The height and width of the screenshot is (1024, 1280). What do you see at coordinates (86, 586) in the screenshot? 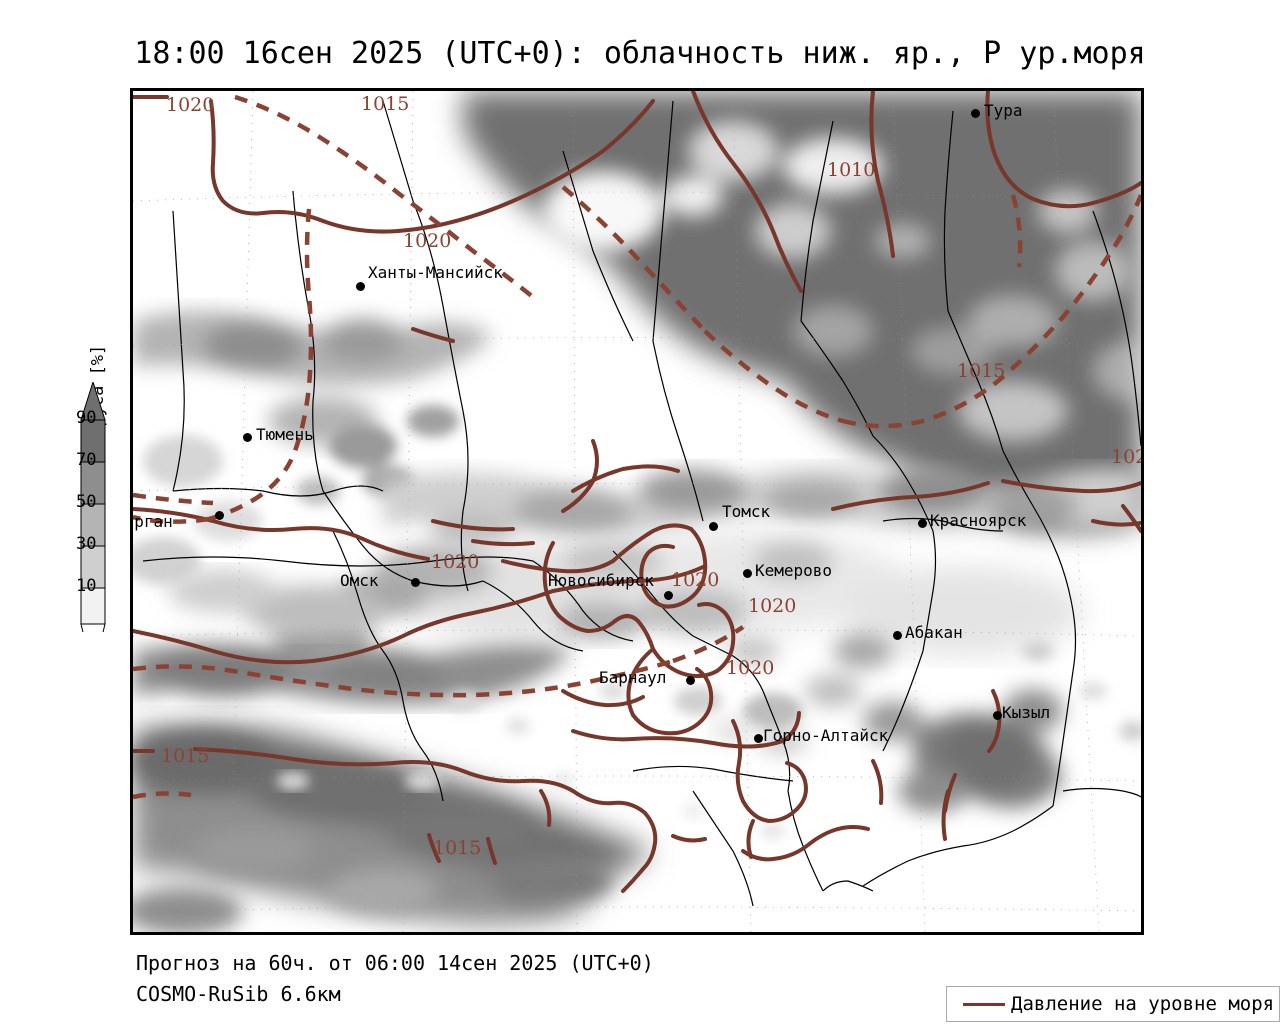
I see `colorbar-tick-10: 10` at bounding box center [86, 586].